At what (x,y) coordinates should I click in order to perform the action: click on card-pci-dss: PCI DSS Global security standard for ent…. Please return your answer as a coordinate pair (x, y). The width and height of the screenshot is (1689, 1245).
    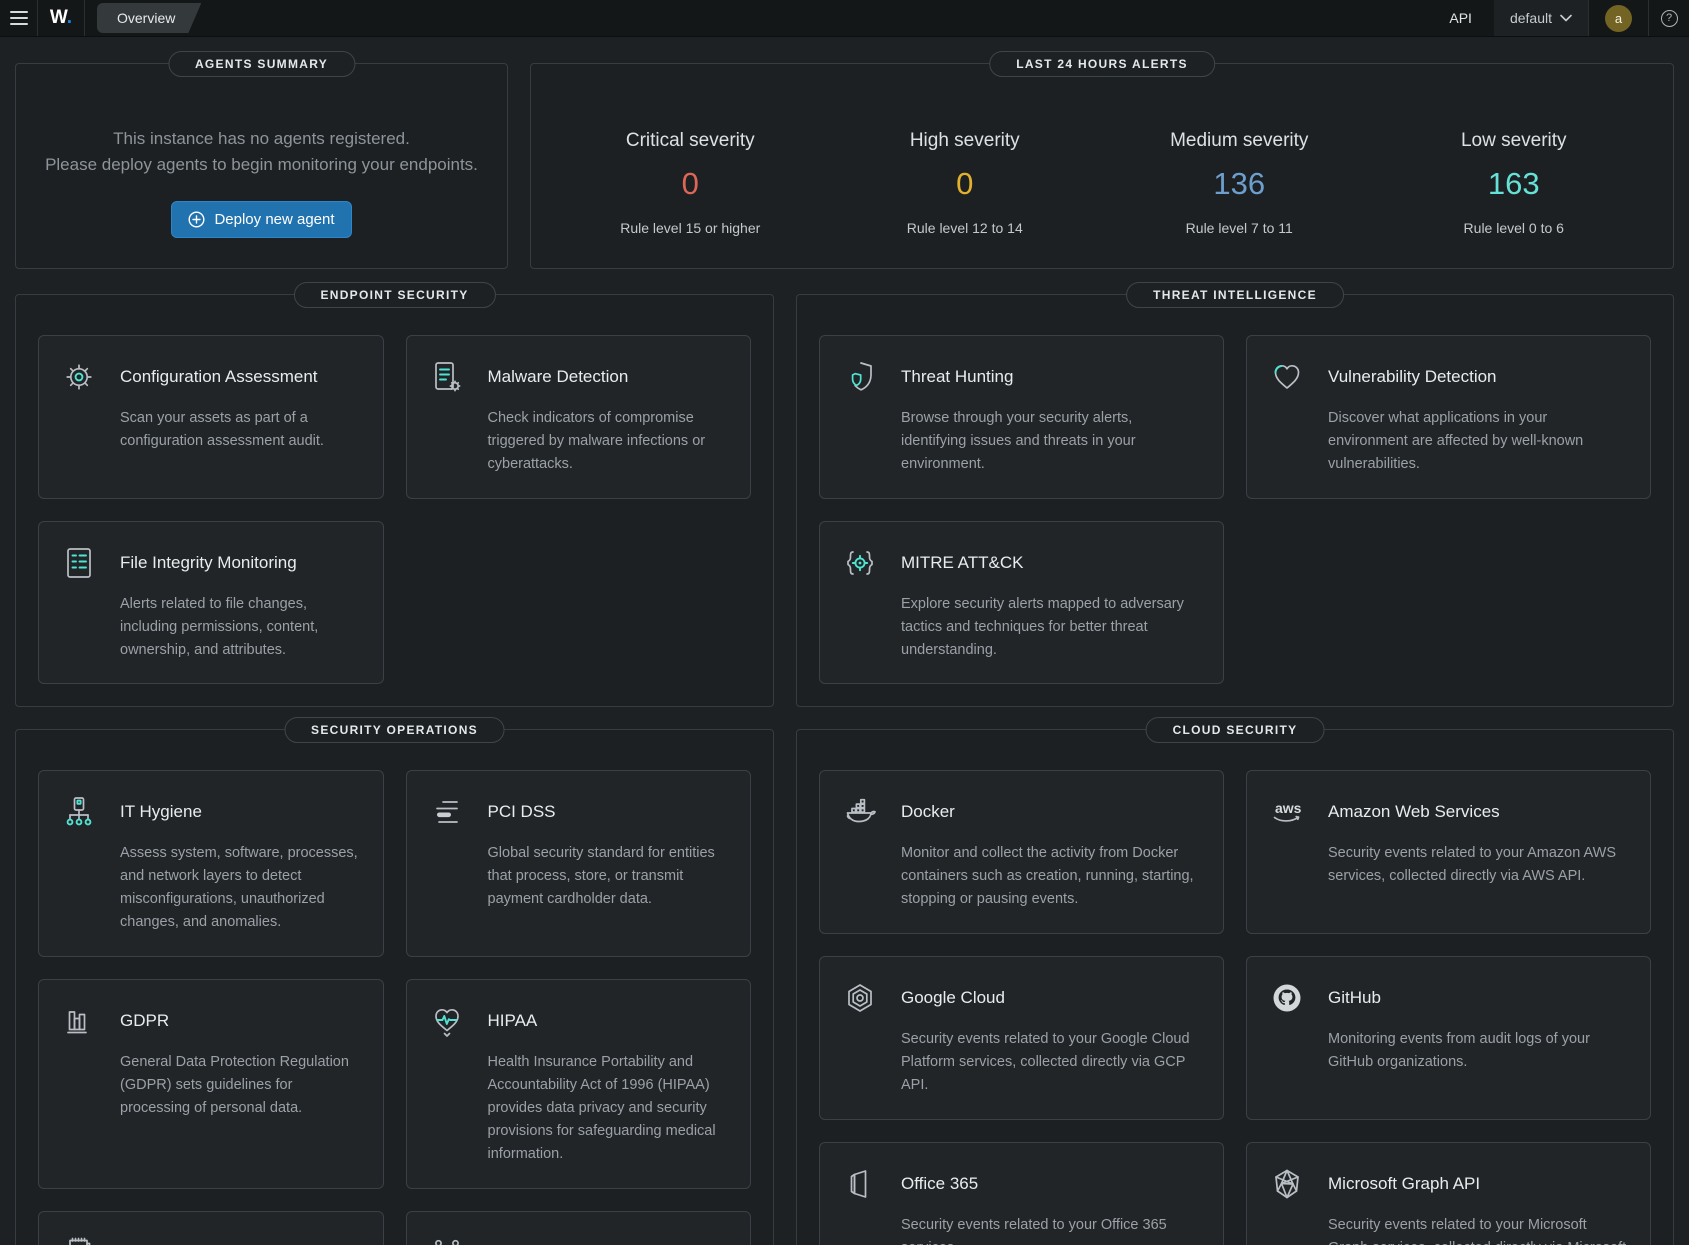
    Looking at the image, I should click on (578, 864).